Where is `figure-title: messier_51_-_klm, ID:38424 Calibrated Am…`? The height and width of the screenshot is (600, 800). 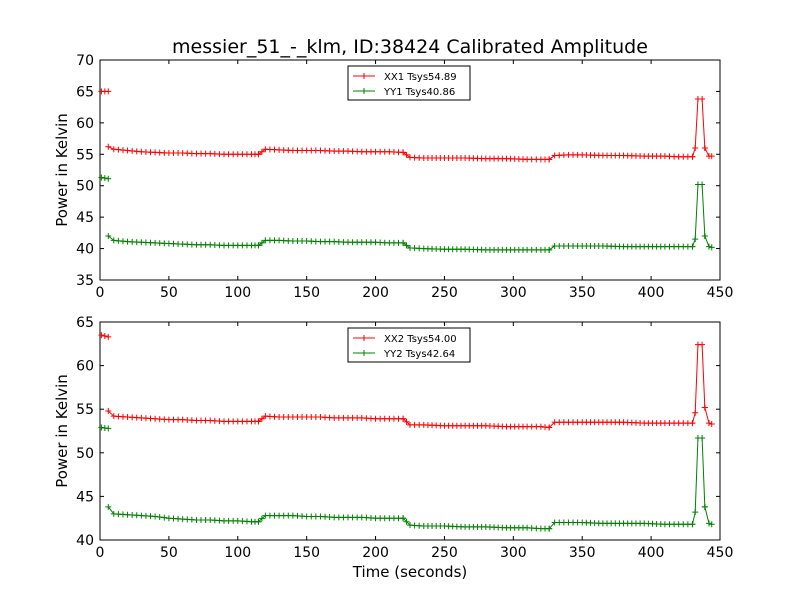
figure-title: messier_51_-_klm, ID:38424 Calibrated Am… is located at coordinates (410, 47).